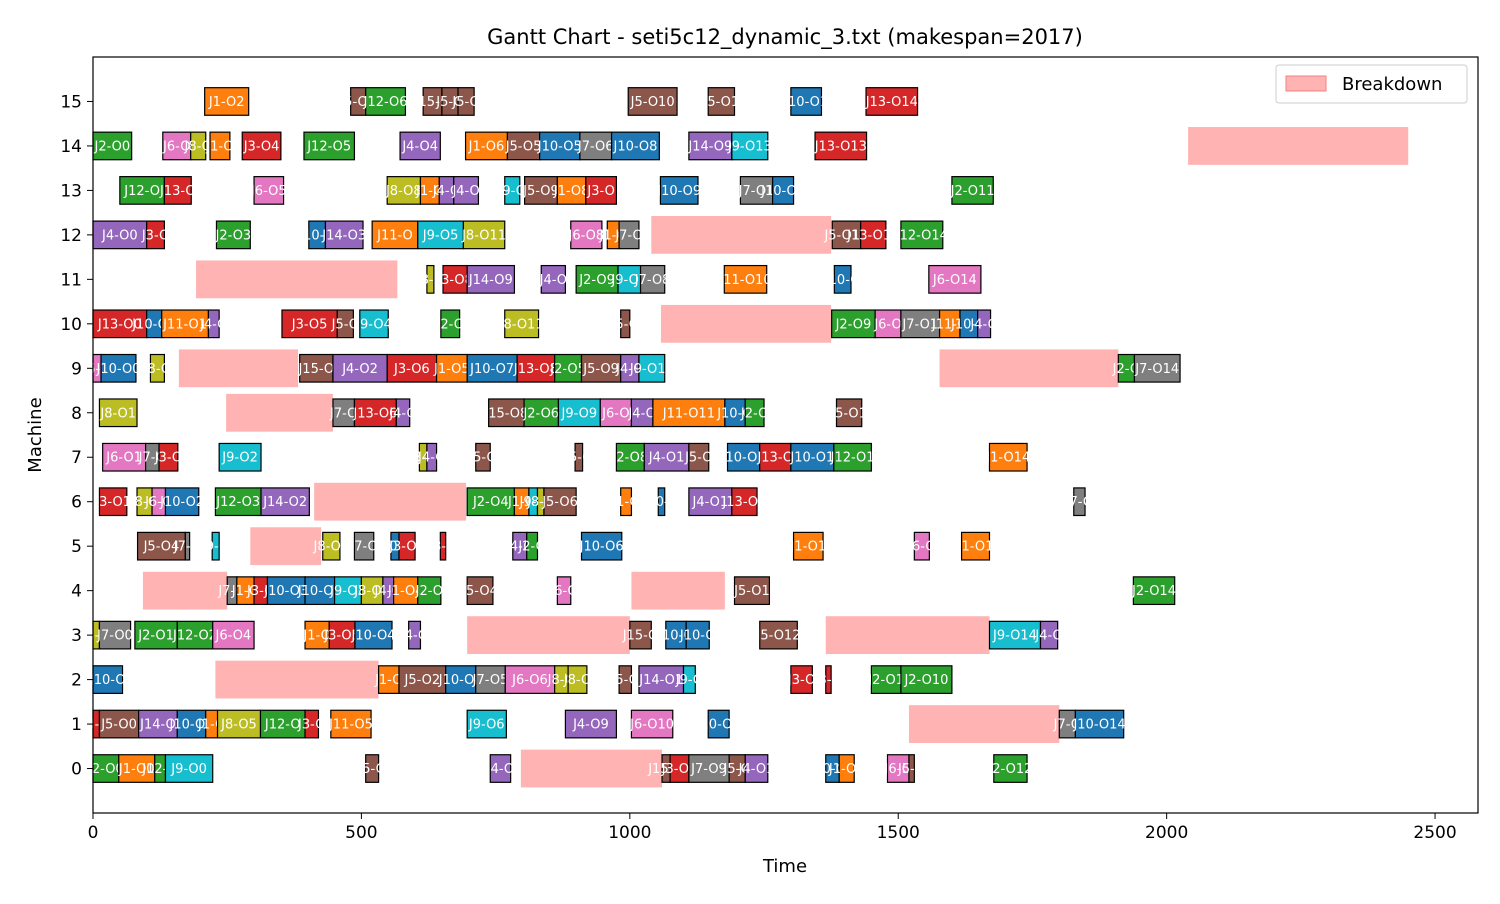  Describe the element at coordinates (419, 146) in the screenshot. I see `task-label: J4-O4` at that location.